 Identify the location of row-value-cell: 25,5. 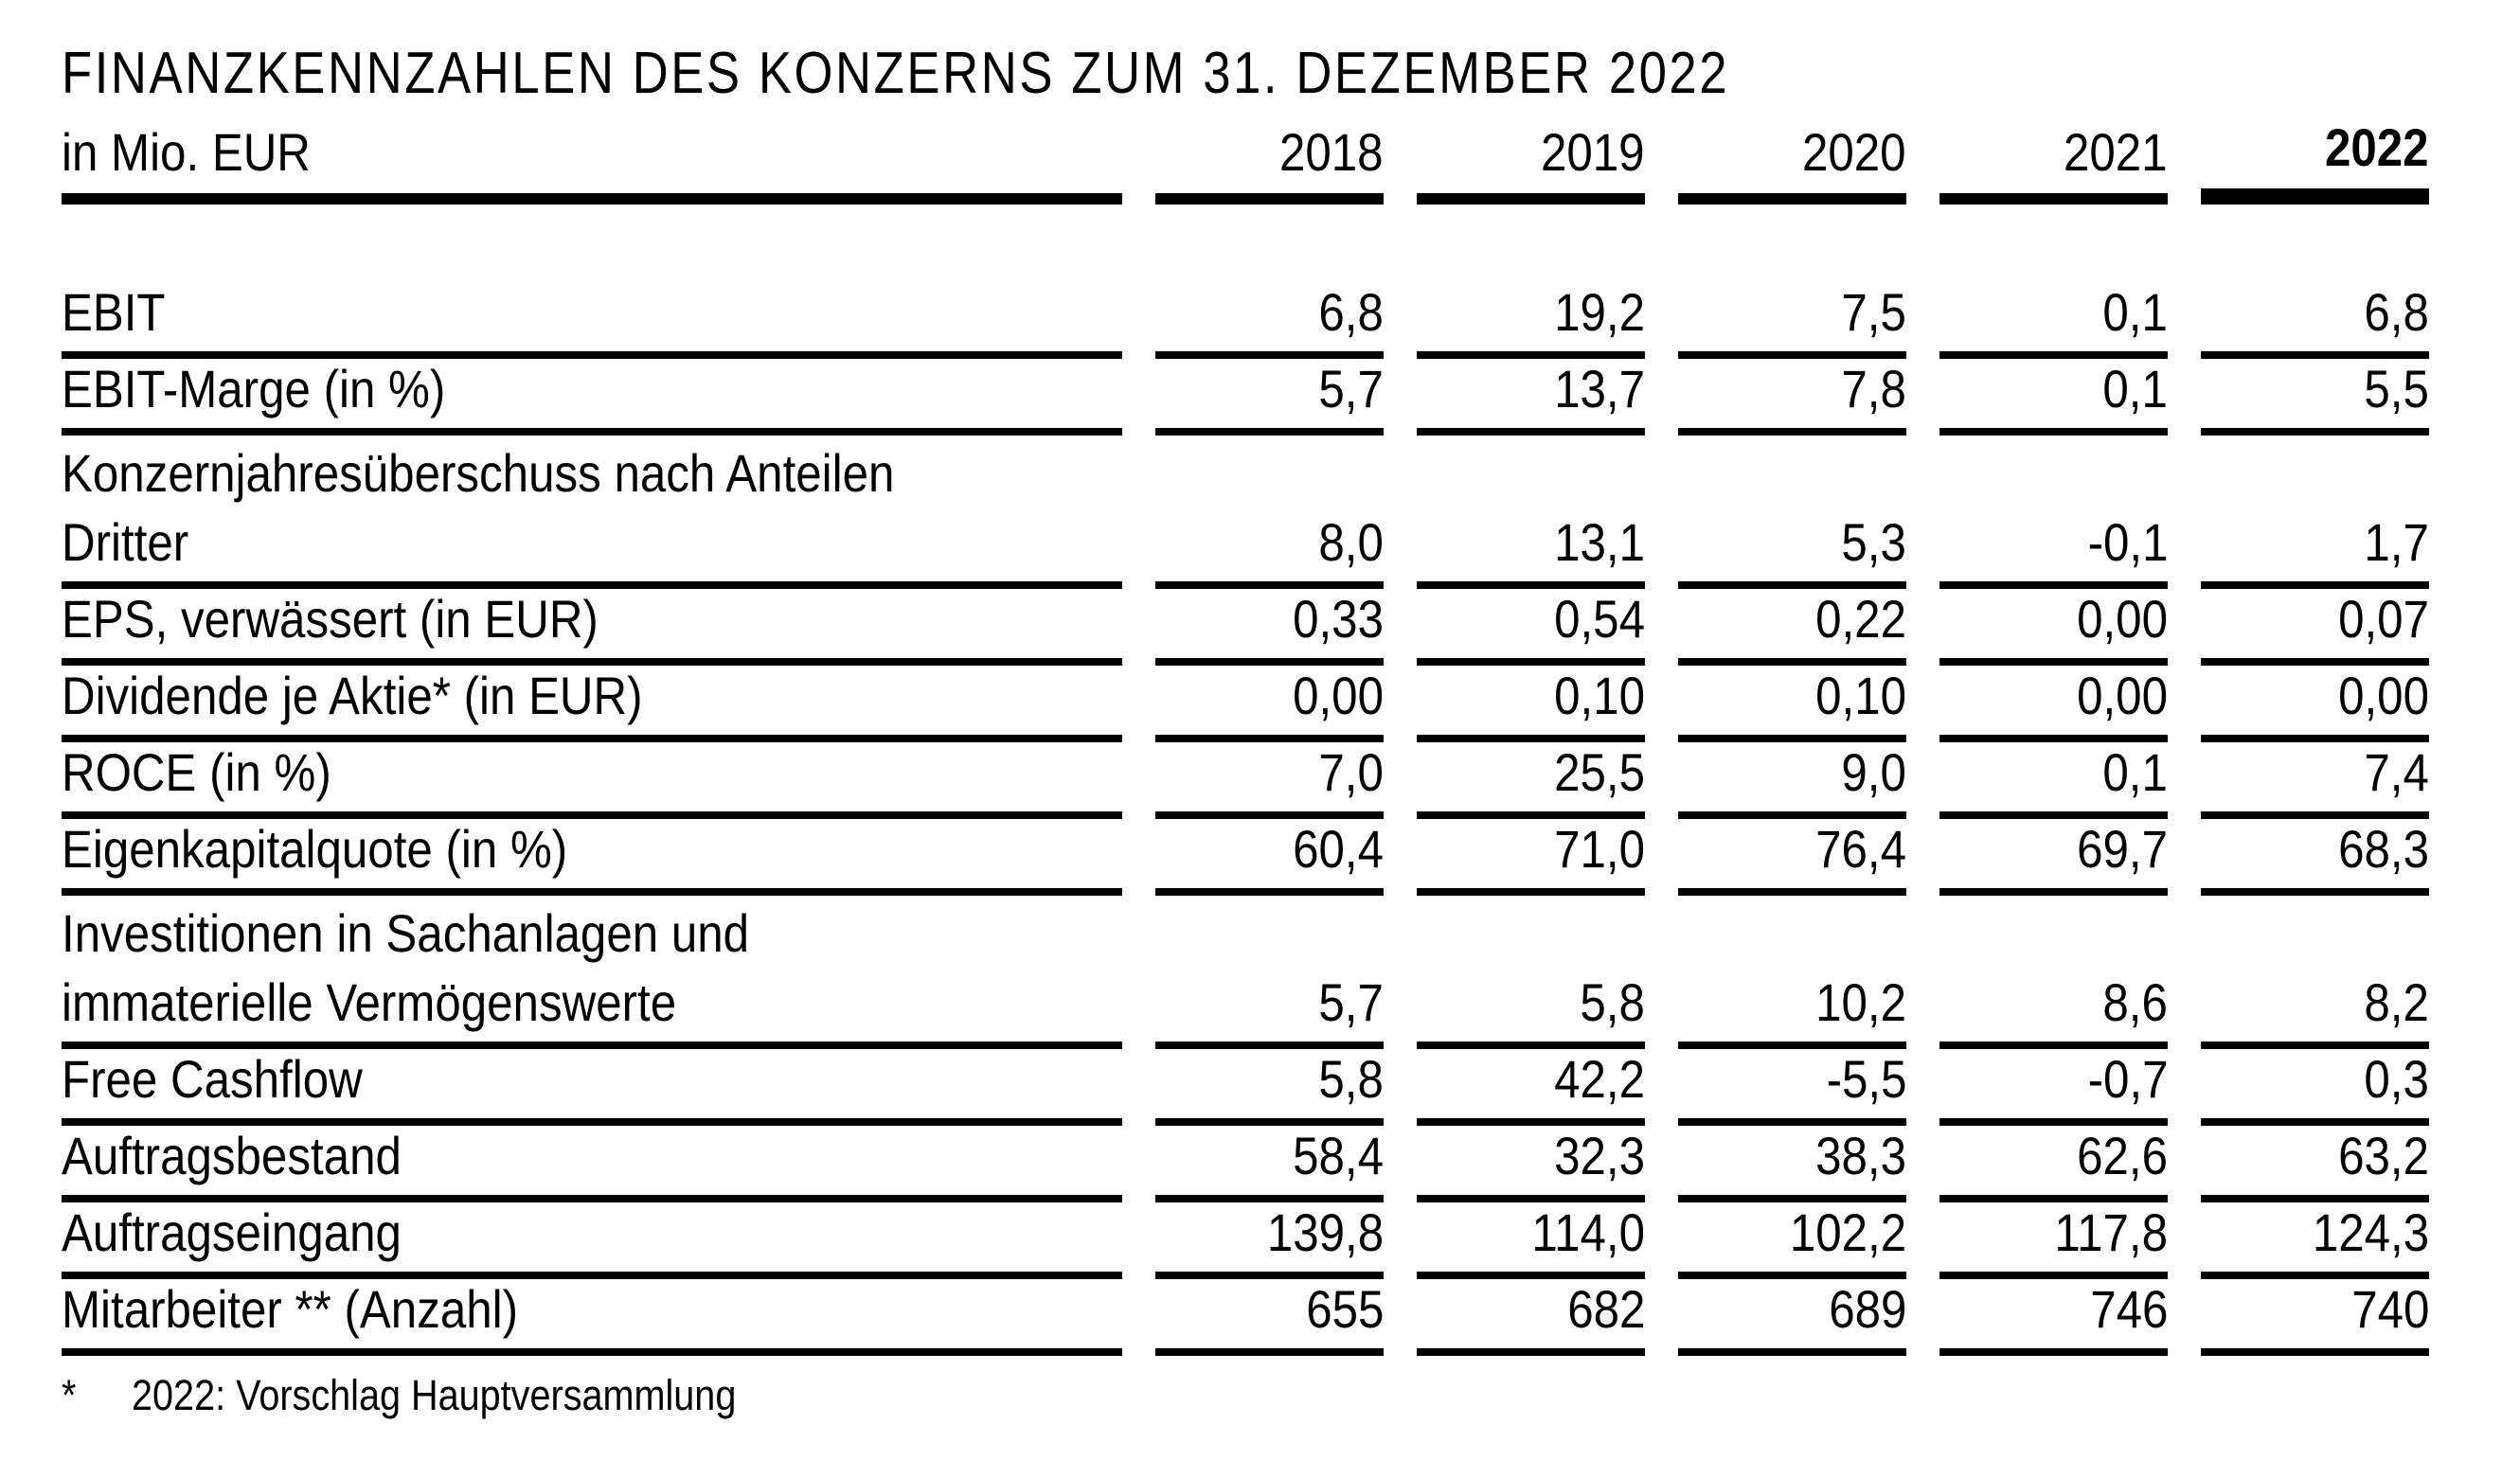
(1531, 781).